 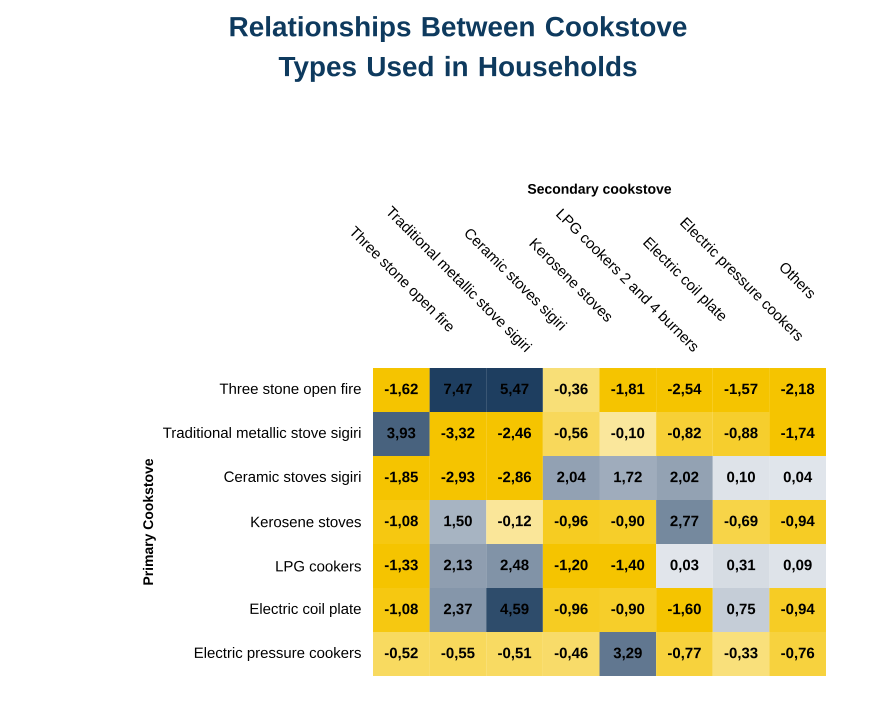 I want to click on data-label: 3,93, so click(x=401, y=434).